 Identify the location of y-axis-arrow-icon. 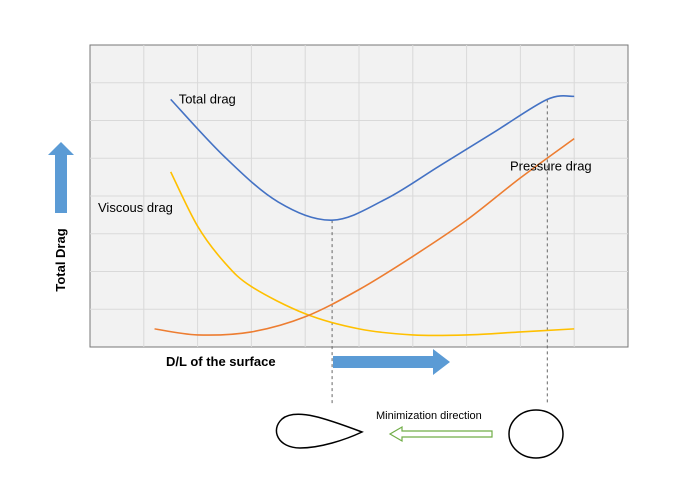
(61, 177).